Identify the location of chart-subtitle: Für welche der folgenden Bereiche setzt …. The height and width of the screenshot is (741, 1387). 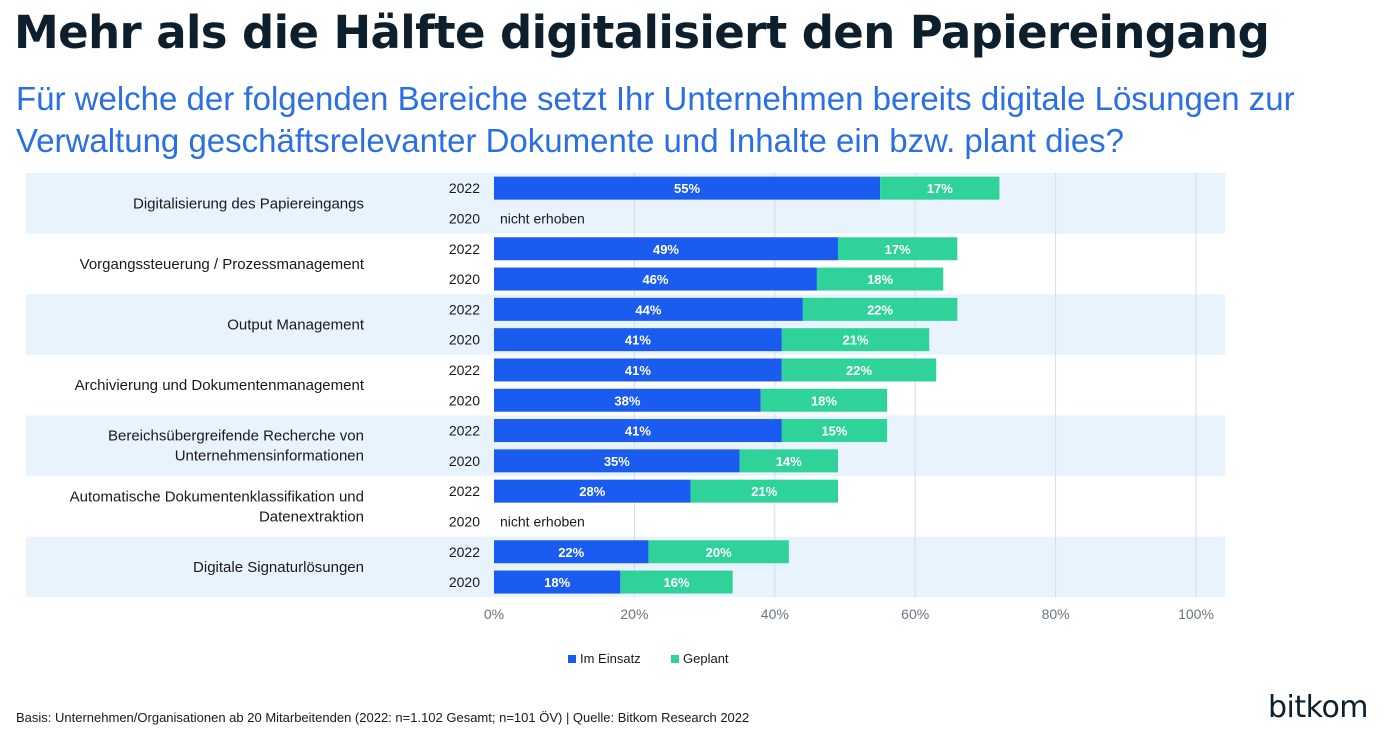
(655, 119).